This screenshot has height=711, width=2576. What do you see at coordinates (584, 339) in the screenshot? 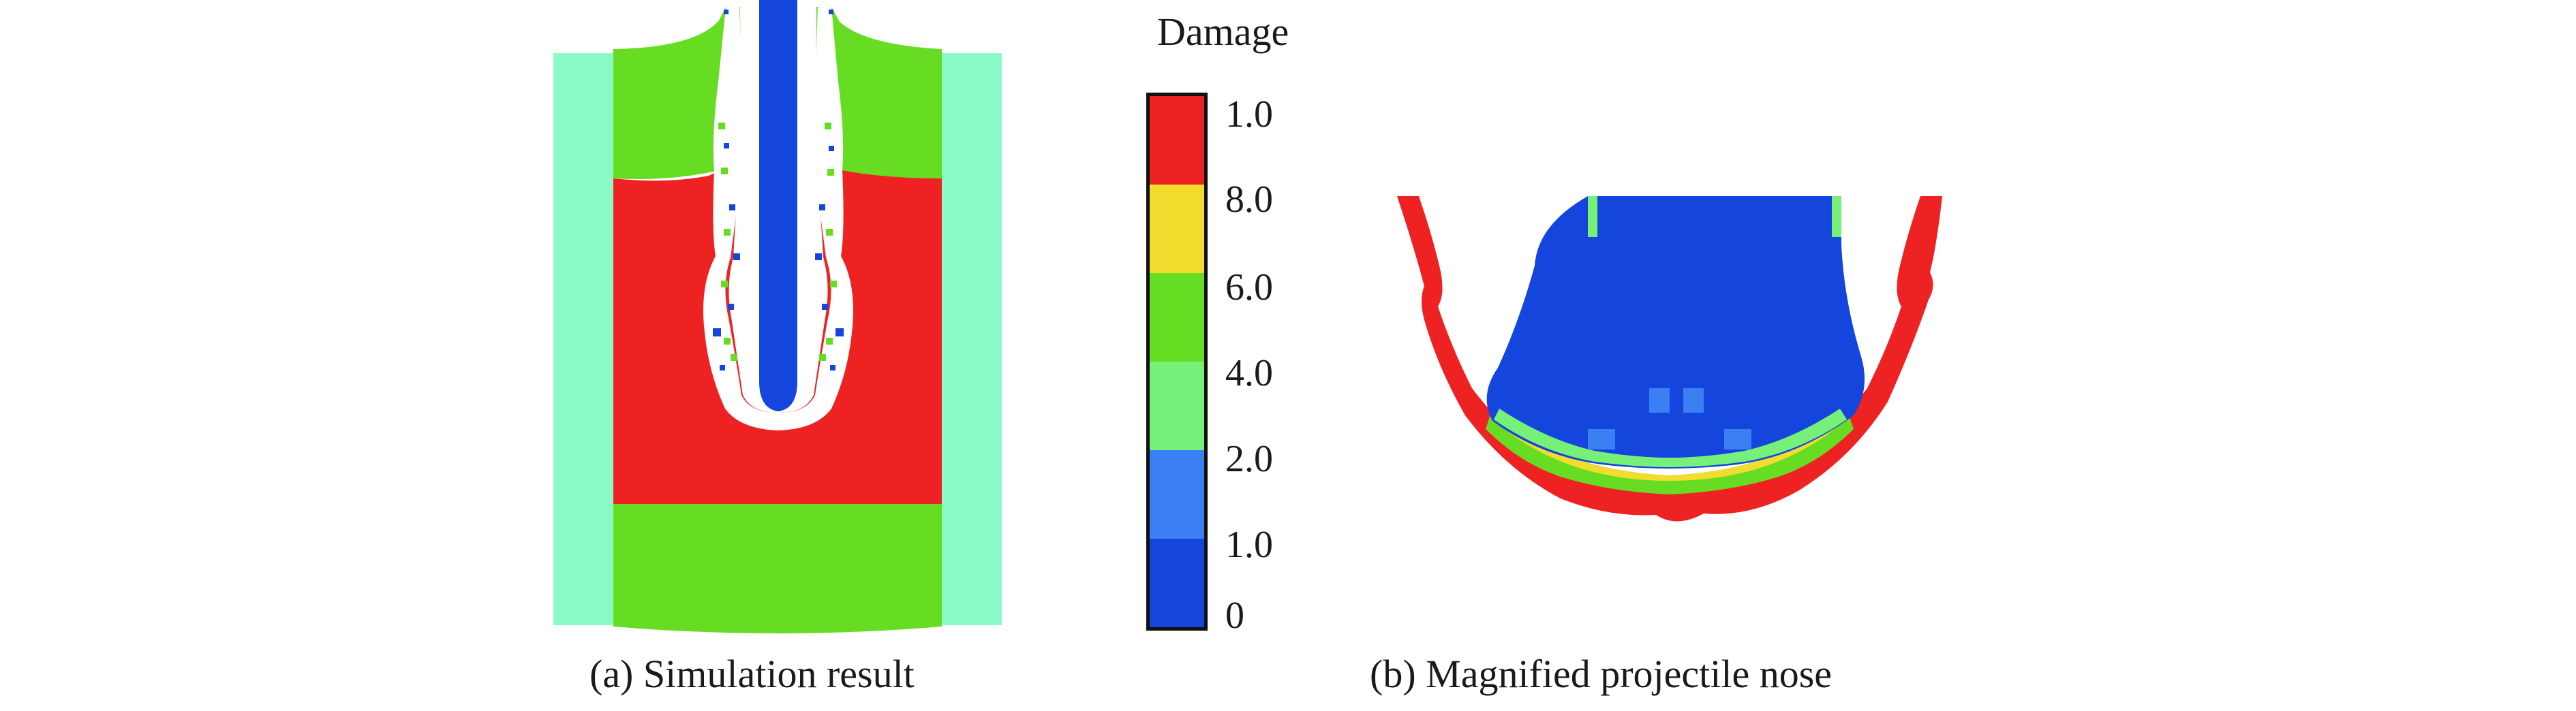
I see `outer-sleeve-left` at bounding box center [584, 339].